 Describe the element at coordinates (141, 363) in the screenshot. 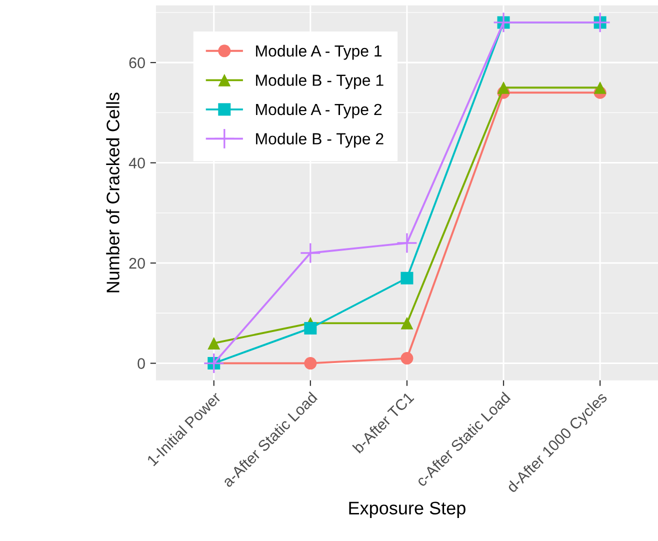

I see `y-tick-label: 0` at that location.